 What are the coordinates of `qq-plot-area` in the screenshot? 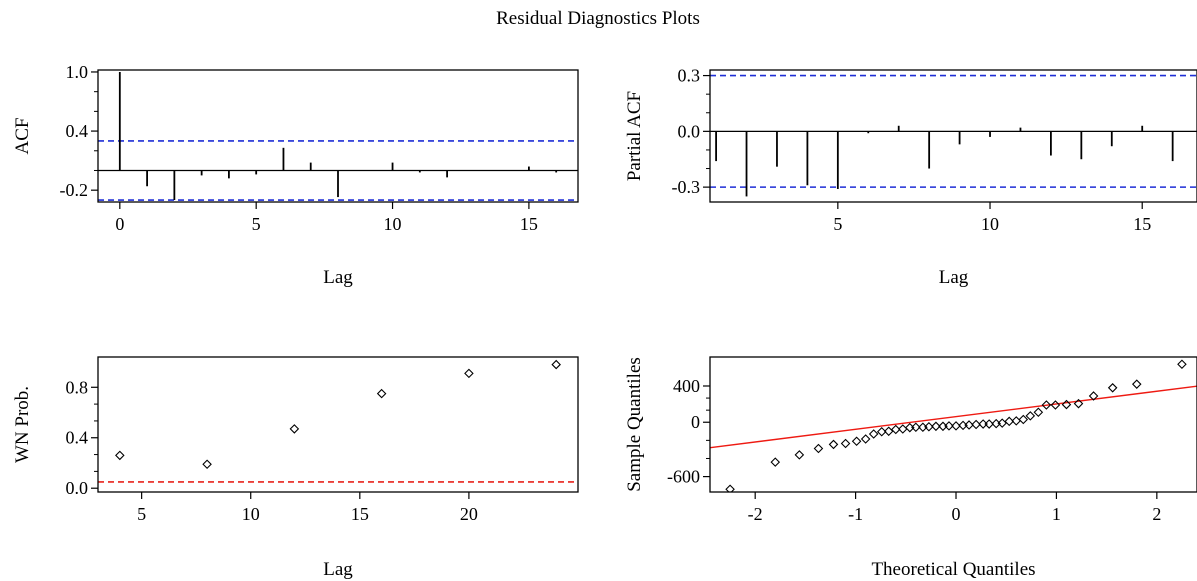 It's located at (953, 425).